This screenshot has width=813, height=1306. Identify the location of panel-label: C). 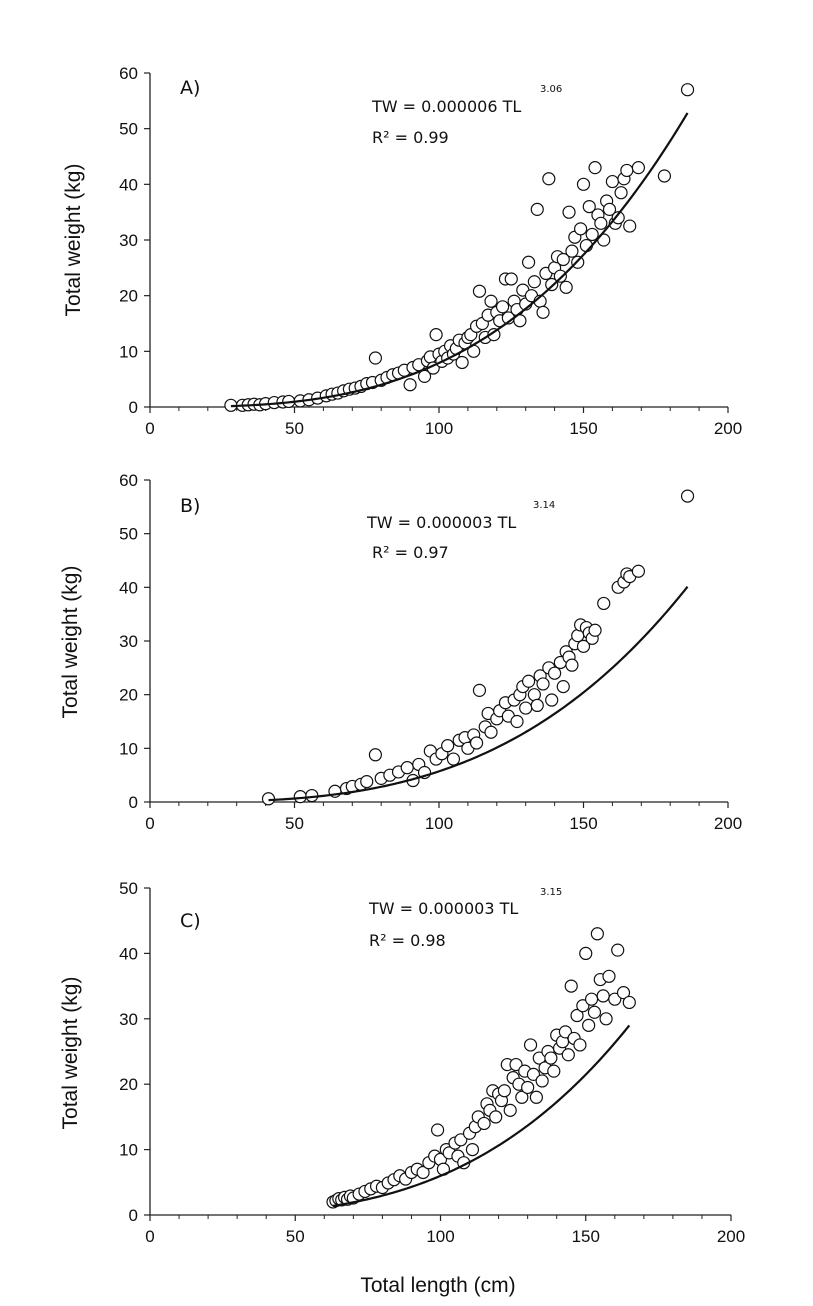
(190, 921).